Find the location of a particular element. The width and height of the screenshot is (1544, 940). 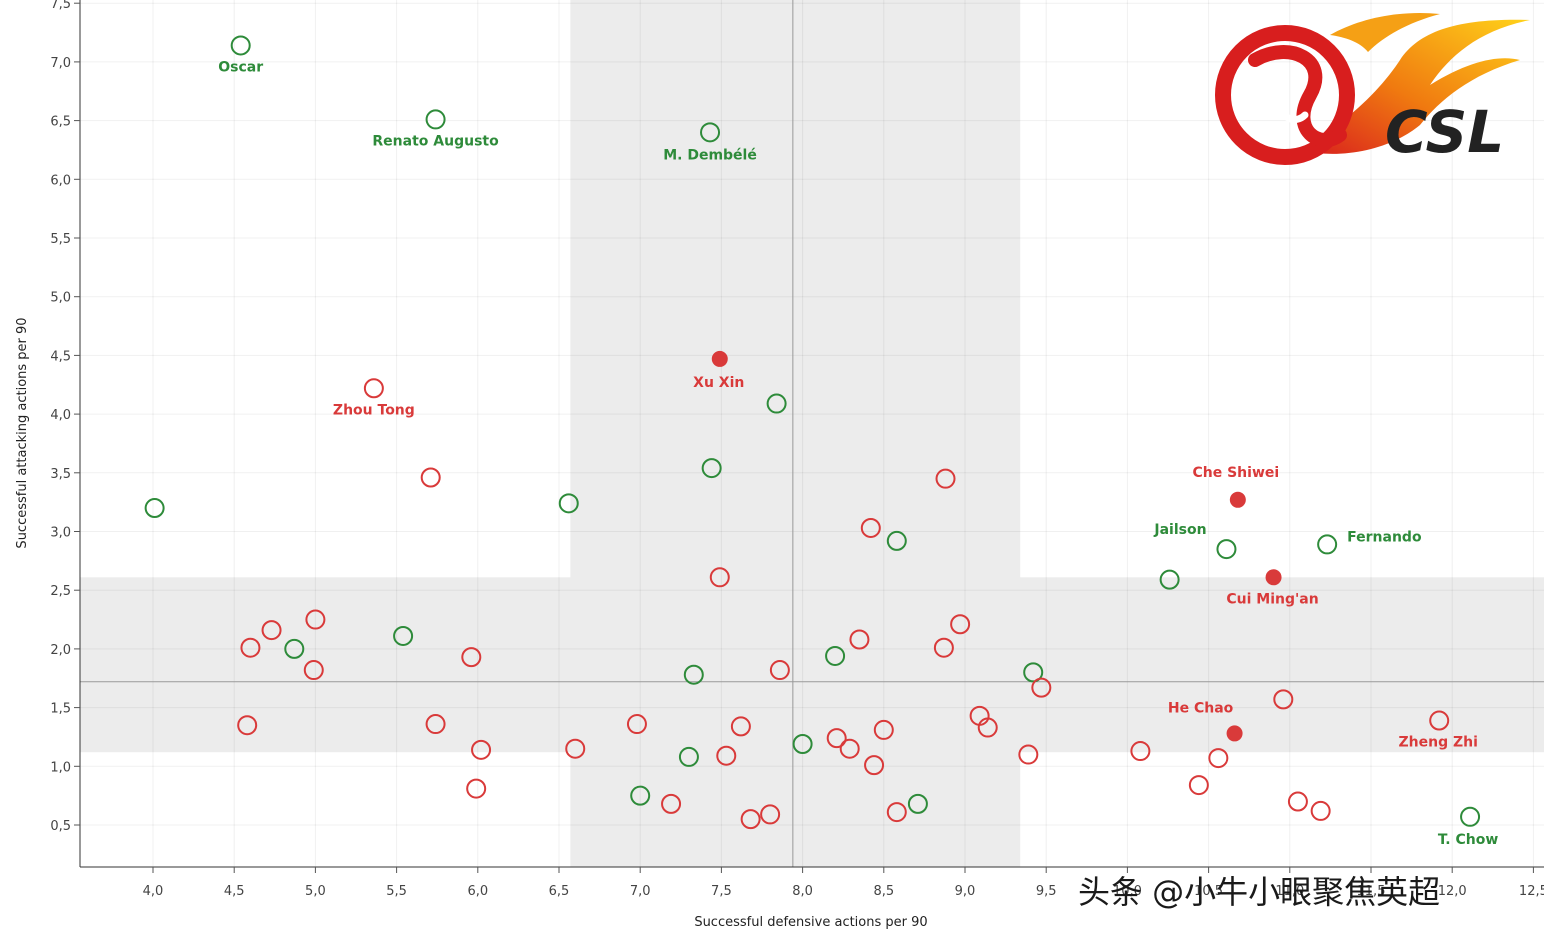

x-tick-label: 5,5 is located at coordinates (396, 891).